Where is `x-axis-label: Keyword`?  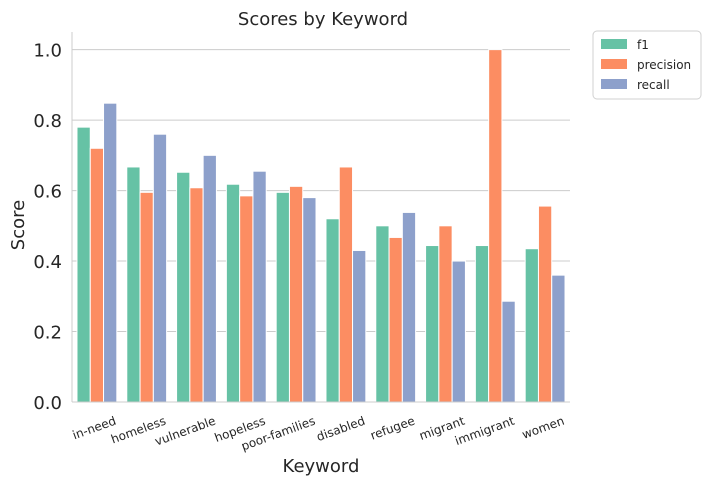 x-axis-label: Keyword is located at coordinates (321, 466).